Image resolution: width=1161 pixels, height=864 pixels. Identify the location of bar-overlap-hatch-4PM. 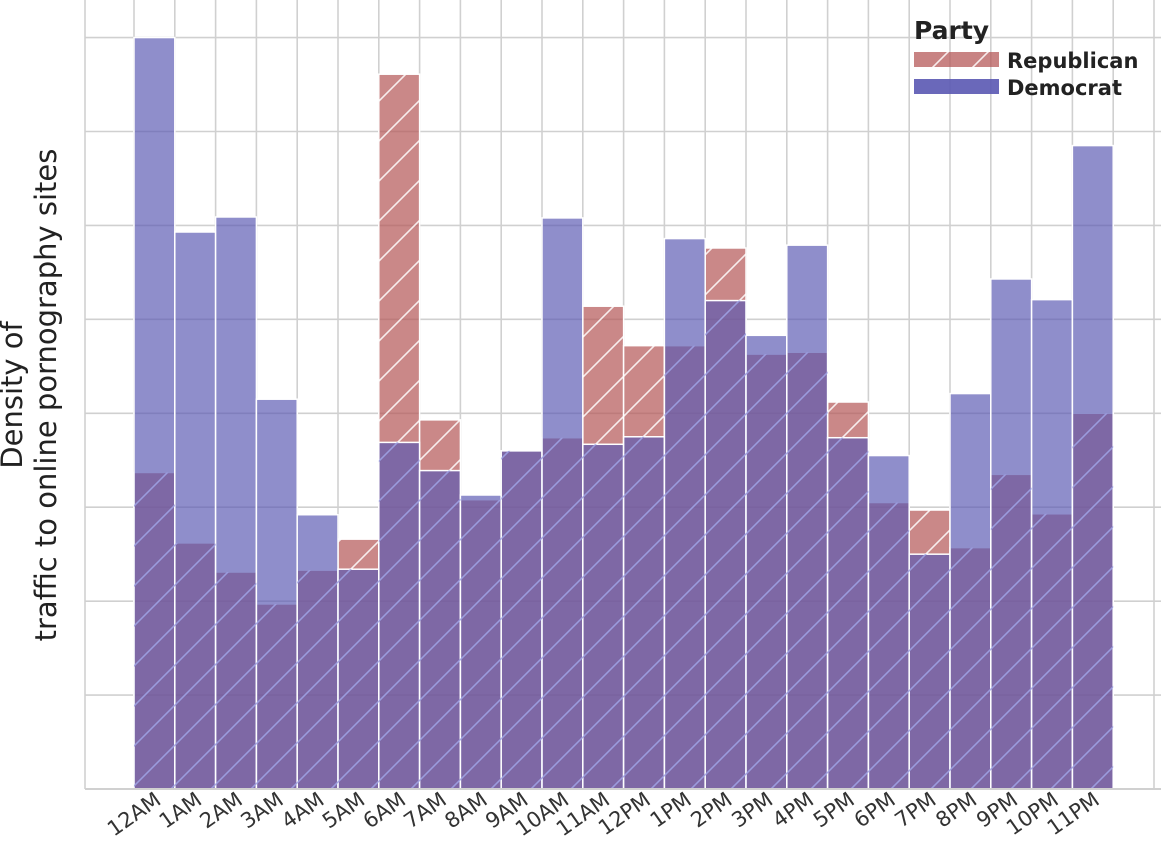
(807, 570).